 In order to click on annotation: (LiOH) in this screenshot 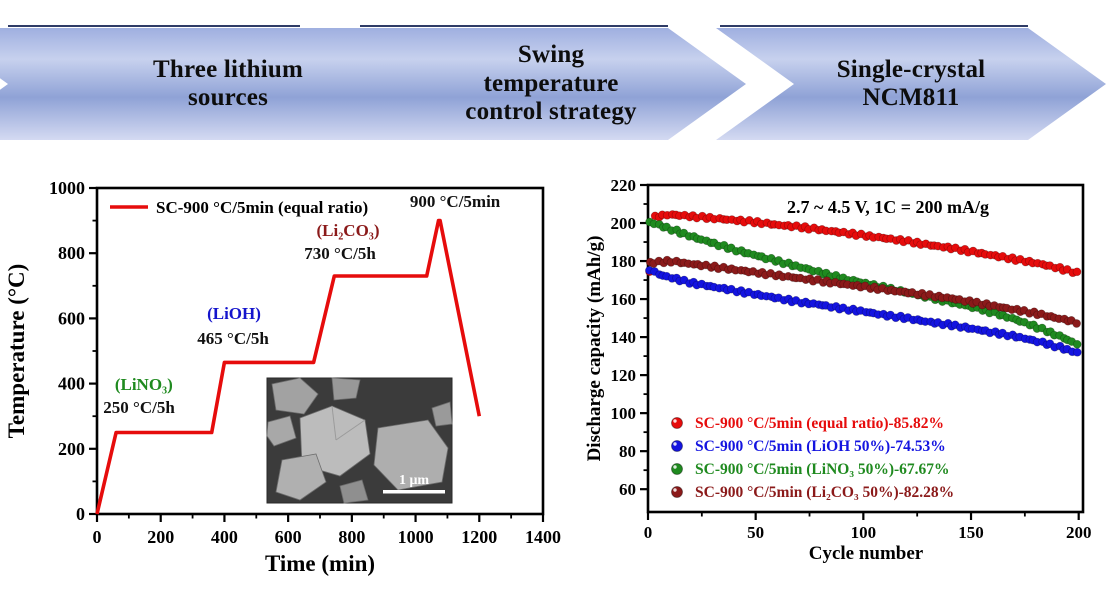, I will do `click(234, 313)`.